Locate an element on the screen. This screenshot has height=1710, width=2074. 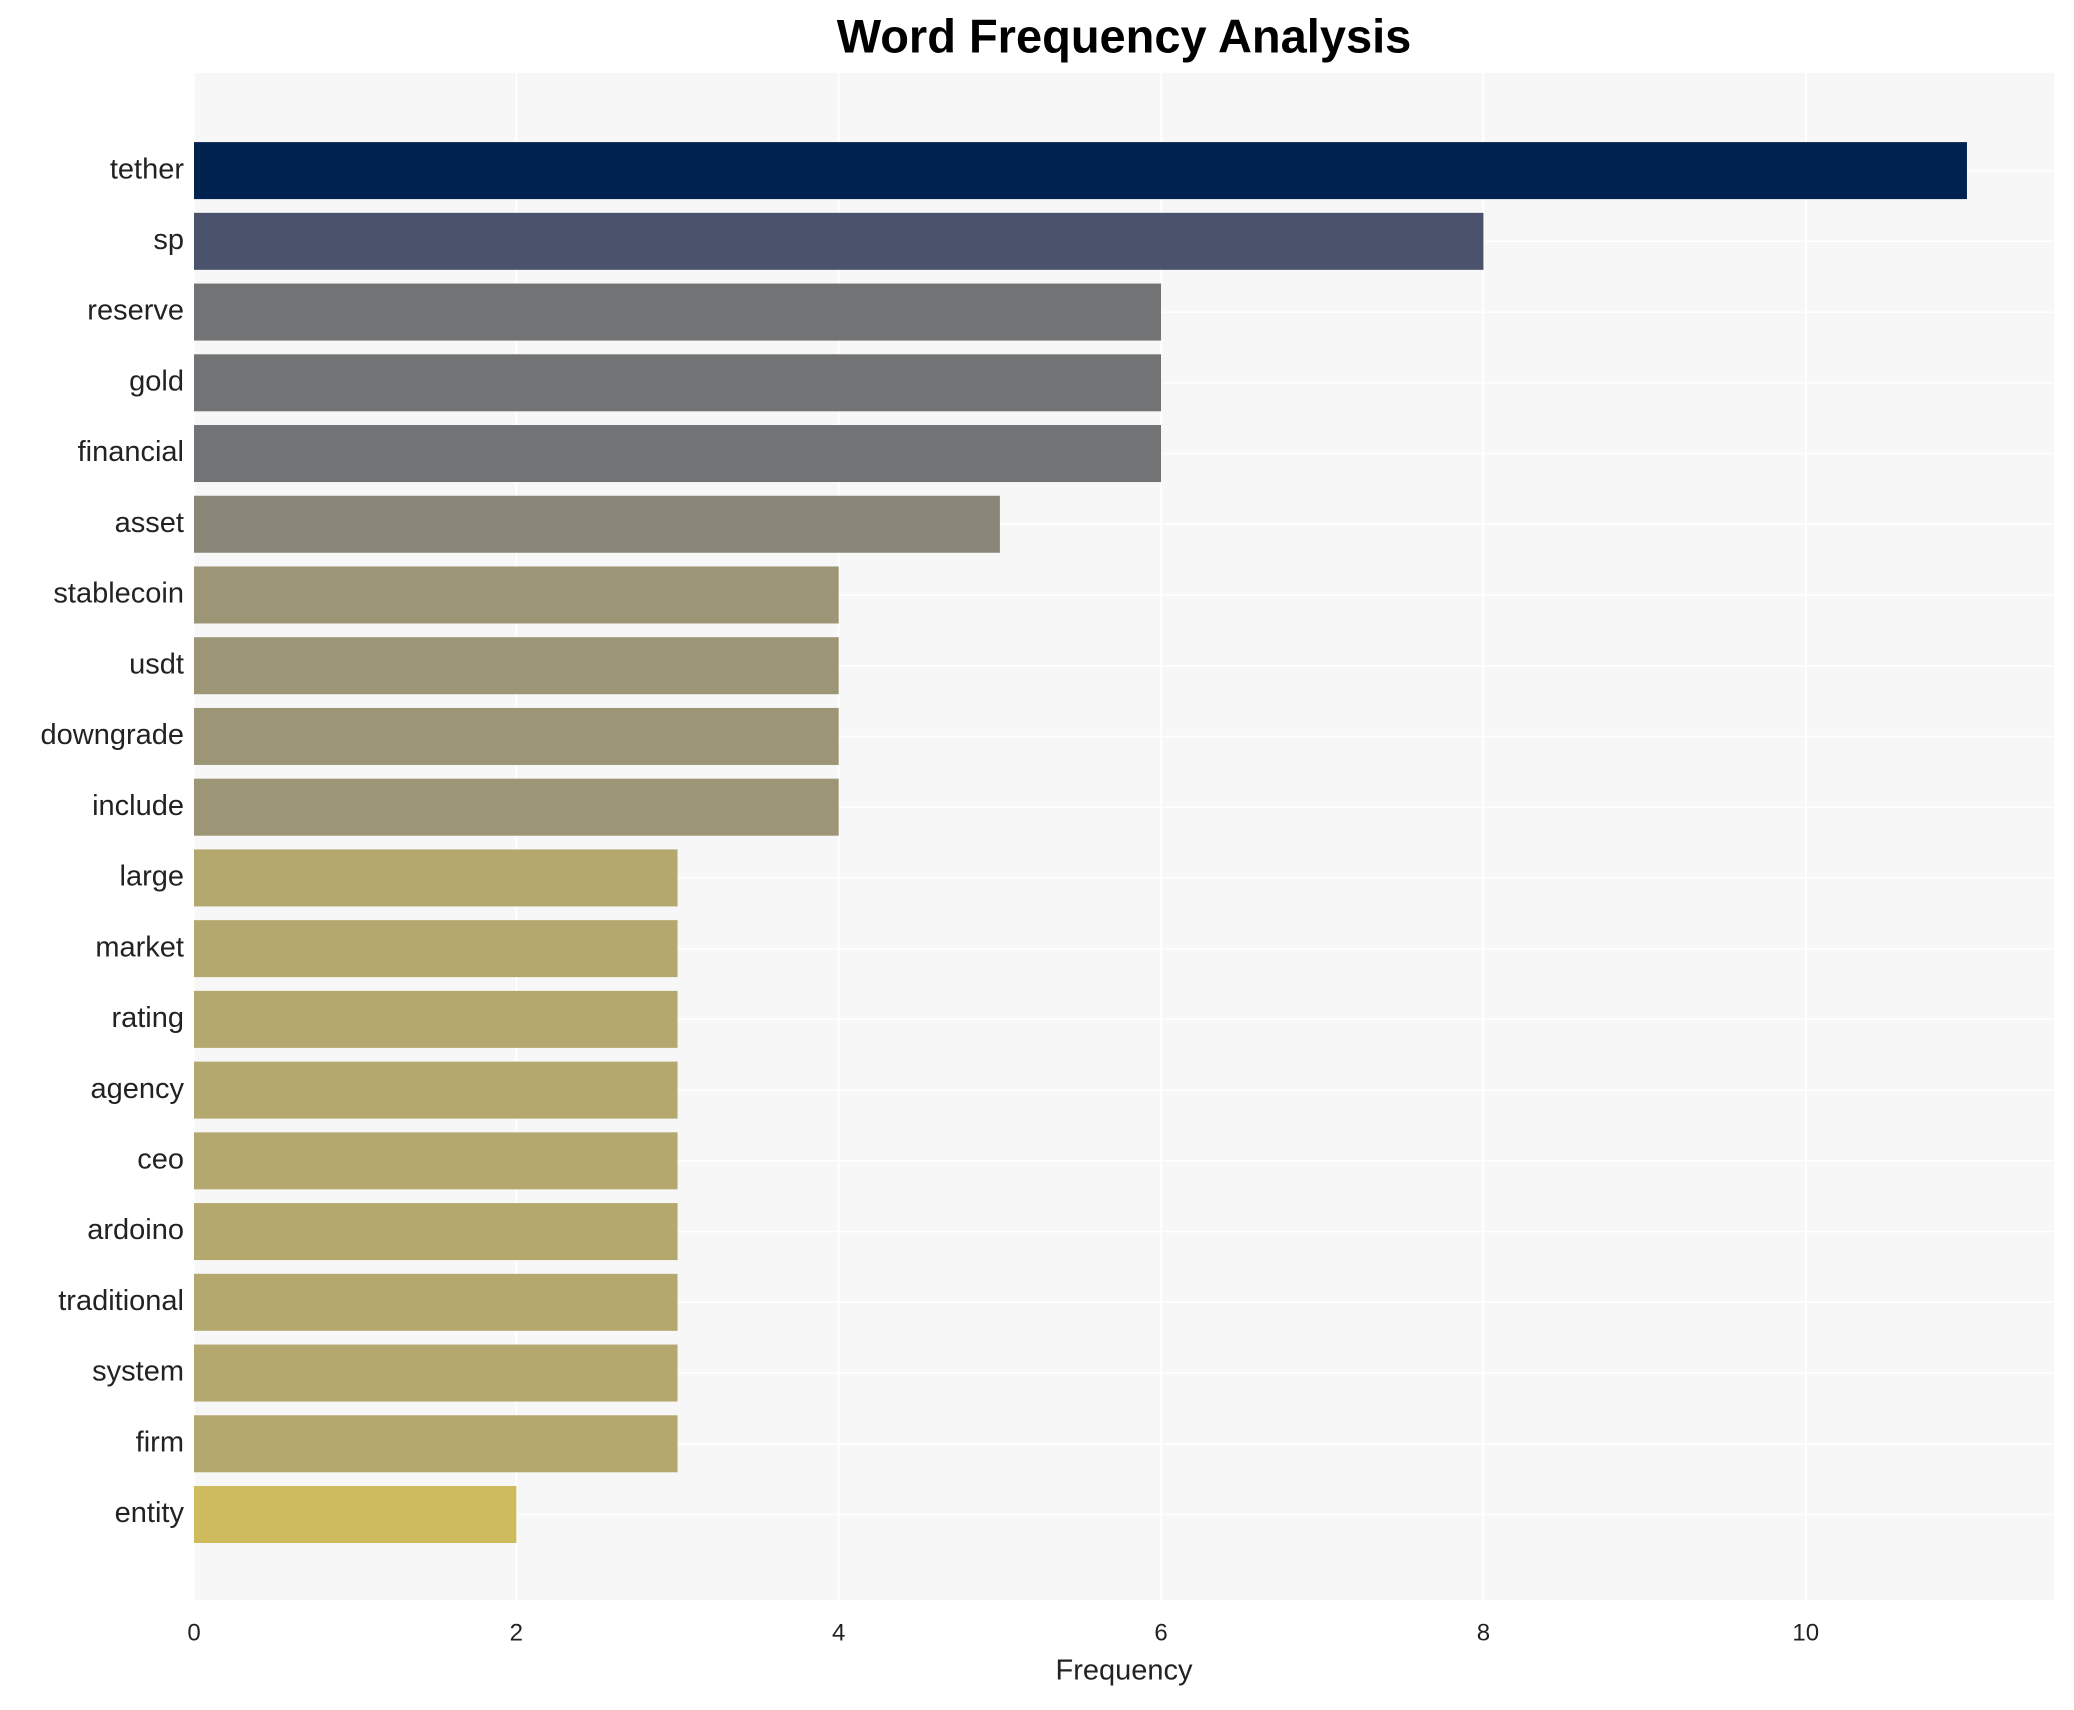
y-tick-label: gold is located at coordinates (156, 381).